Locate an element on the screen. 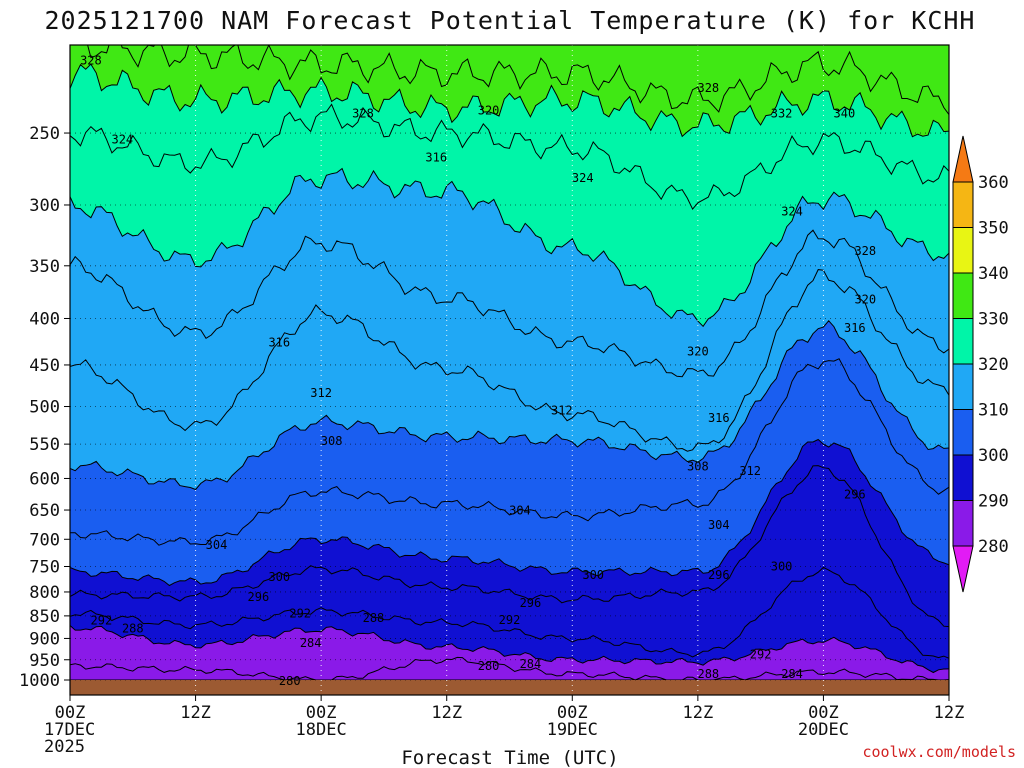 This screenshot has height=768, width=1024. y-tick-label: 300 is located at coordinates (44, 206).